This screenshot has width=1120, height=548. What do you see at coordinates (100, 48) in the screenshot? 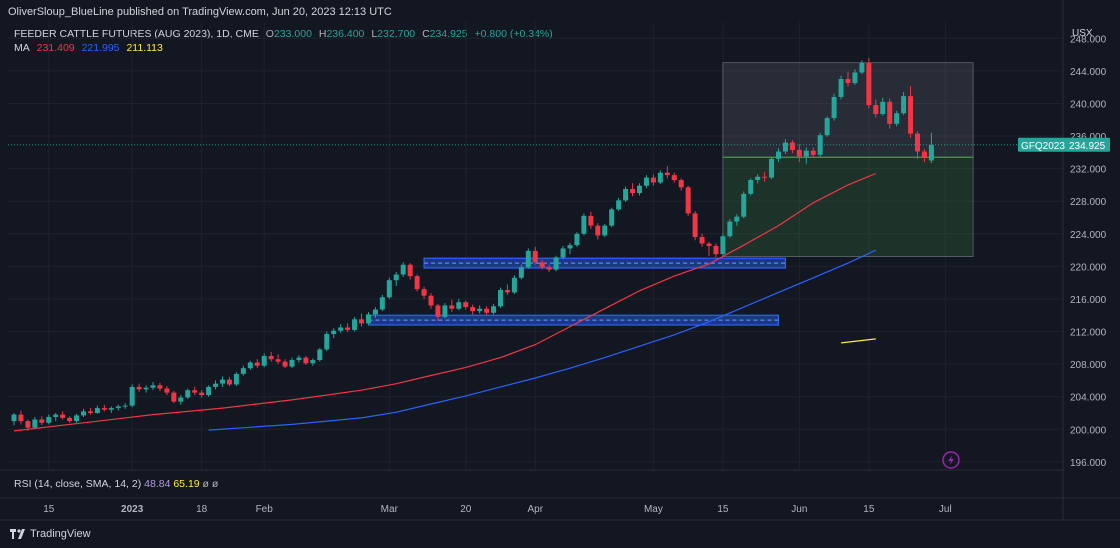
I see `ma-value-2: 221.995` at bounding box center [100, 48].